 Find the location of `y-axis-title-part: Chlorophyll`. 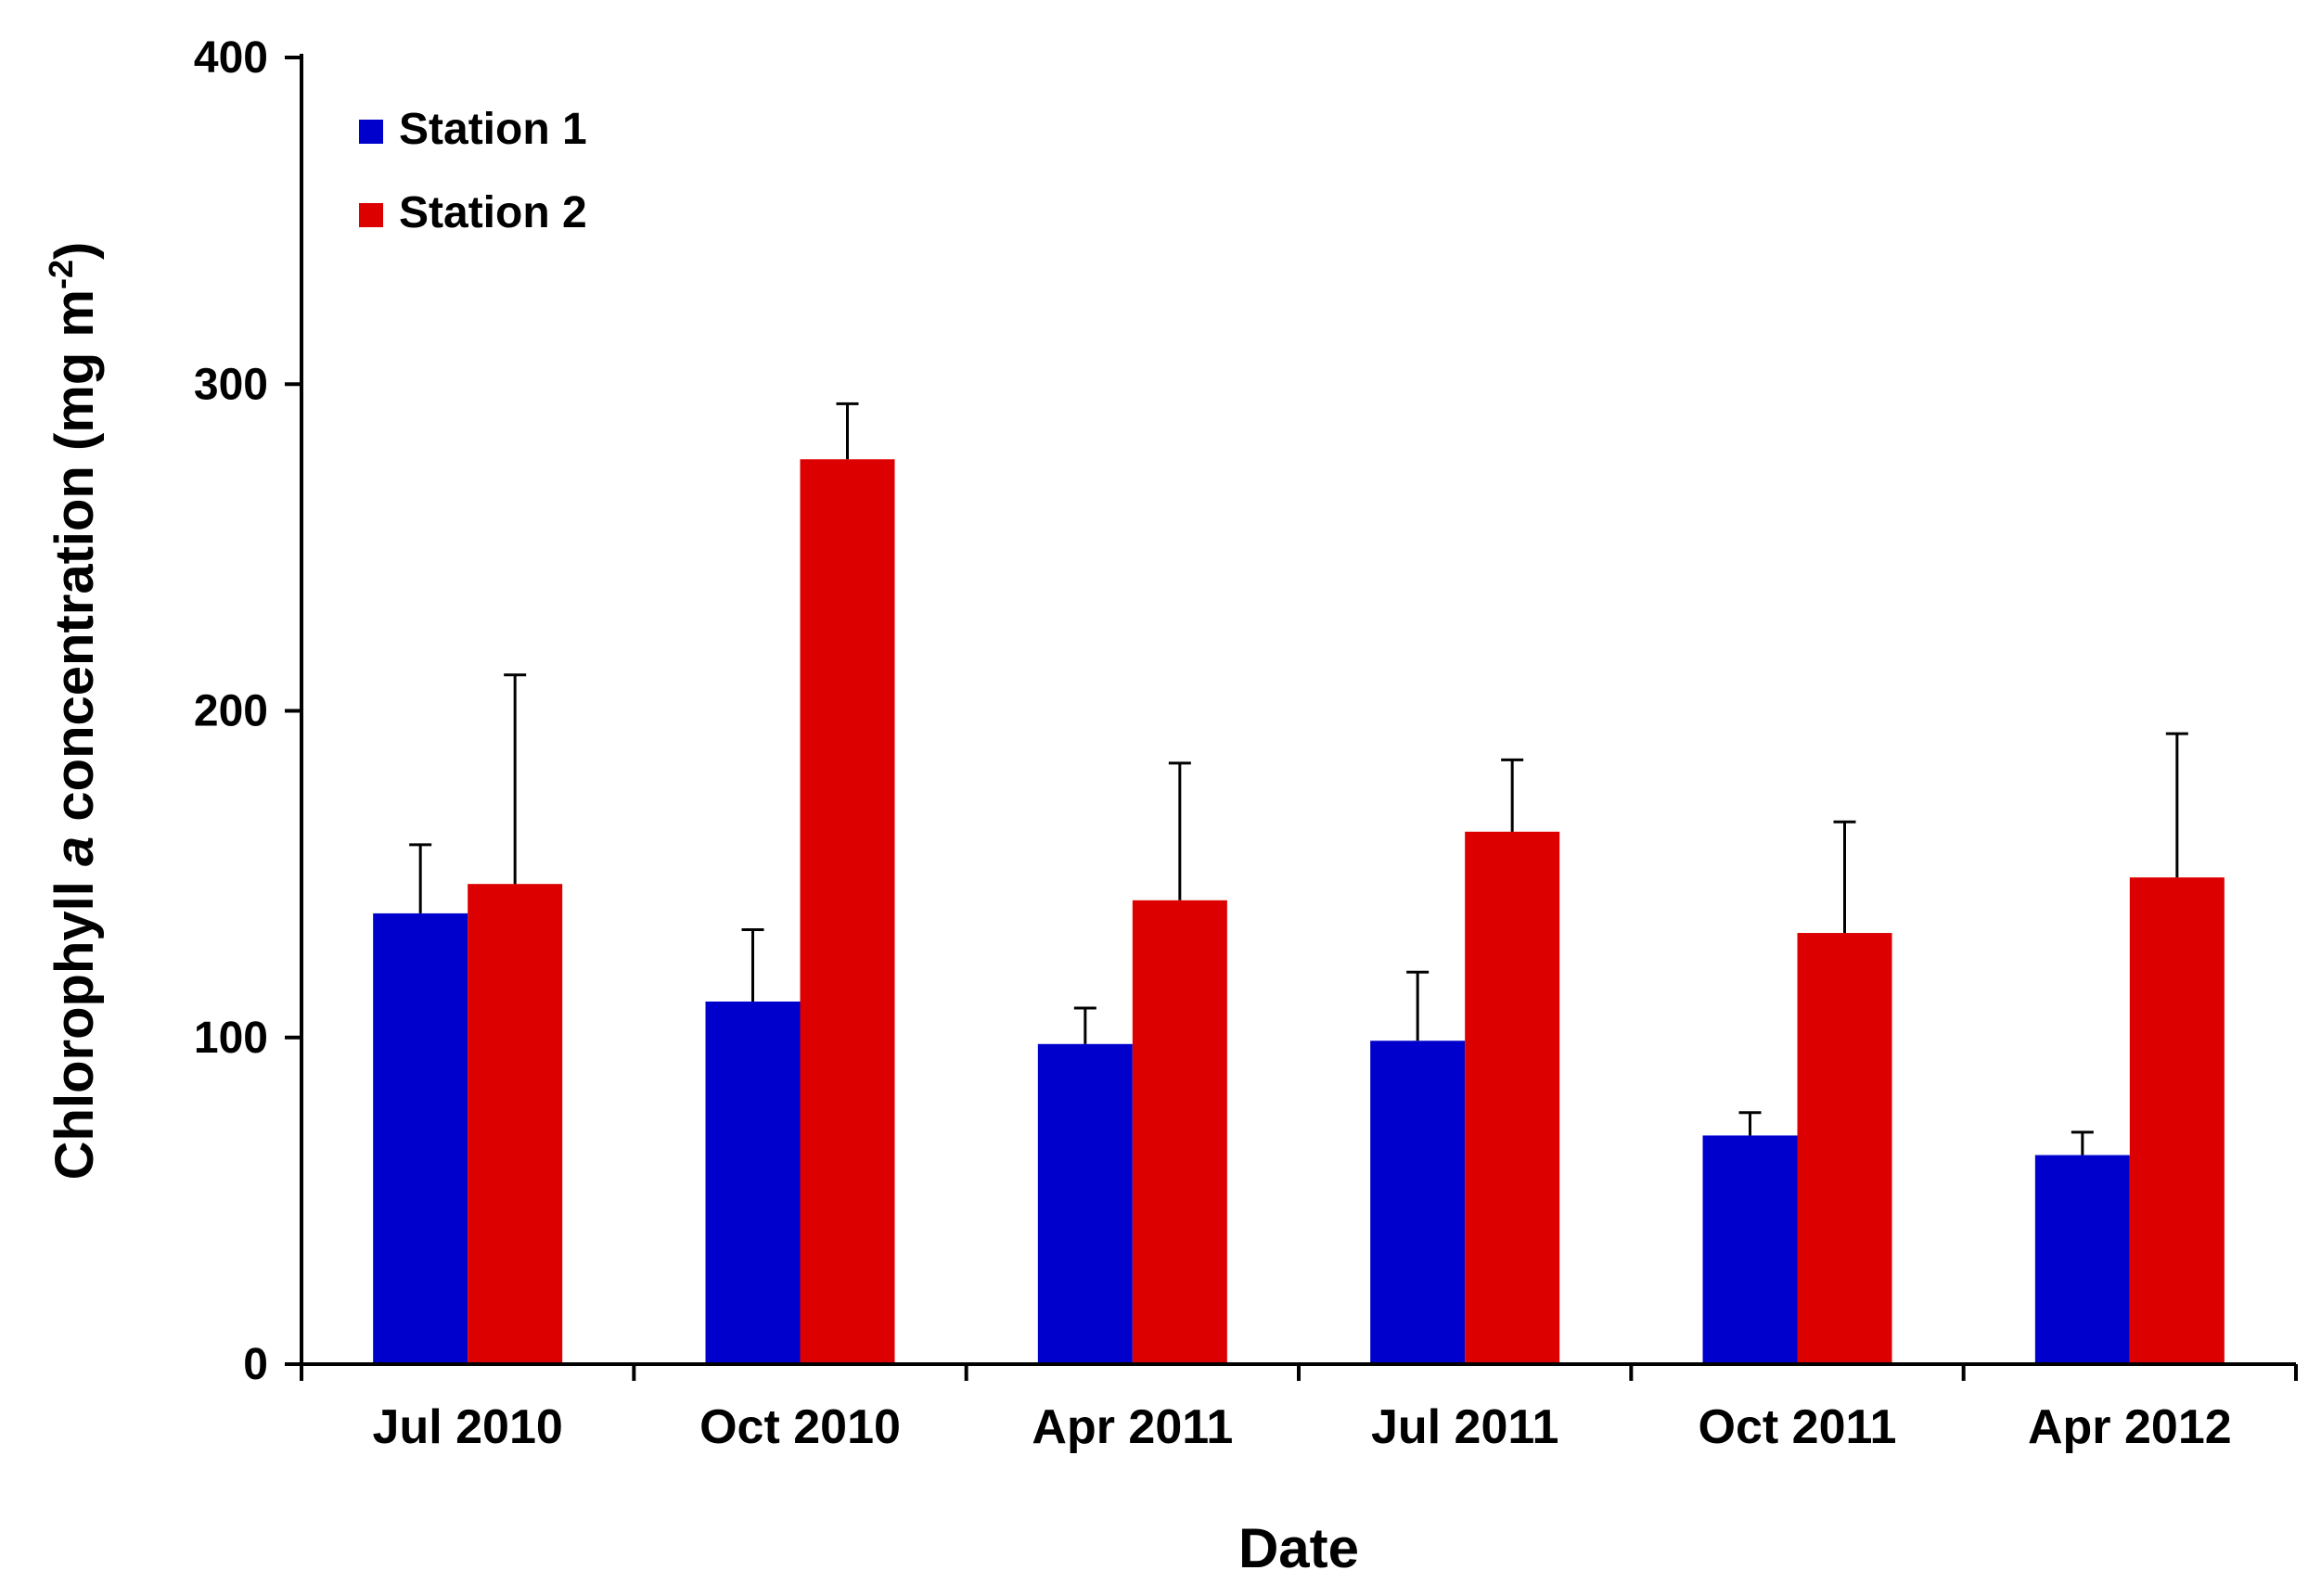

y-axis-title-part: Chlorophyll is located at coordinates (75, 1023).